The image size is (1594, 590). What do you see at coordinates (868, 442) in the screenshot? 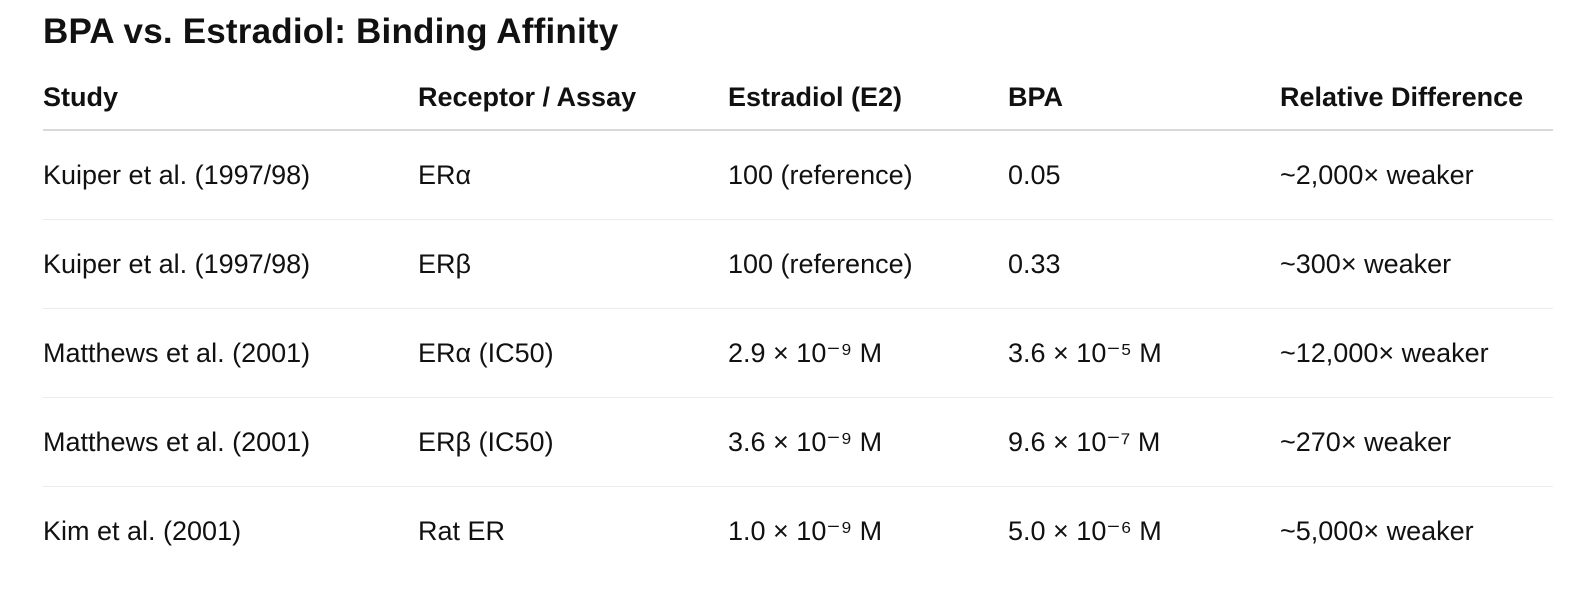
I see `table-cell: 3.6 × 10⁻⁹ M` at bounding box center [868, 442].